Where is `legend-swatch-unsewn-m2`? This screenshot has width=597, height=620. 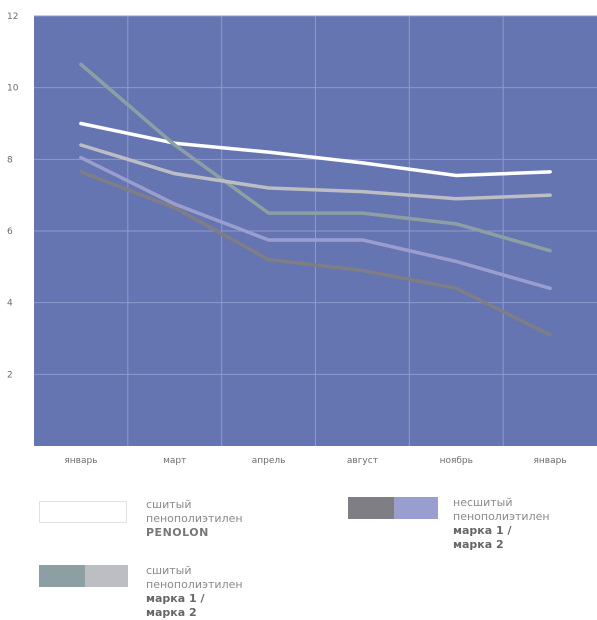 legend-swatch-unsewn-m2 is located at coordinates (416, 508).